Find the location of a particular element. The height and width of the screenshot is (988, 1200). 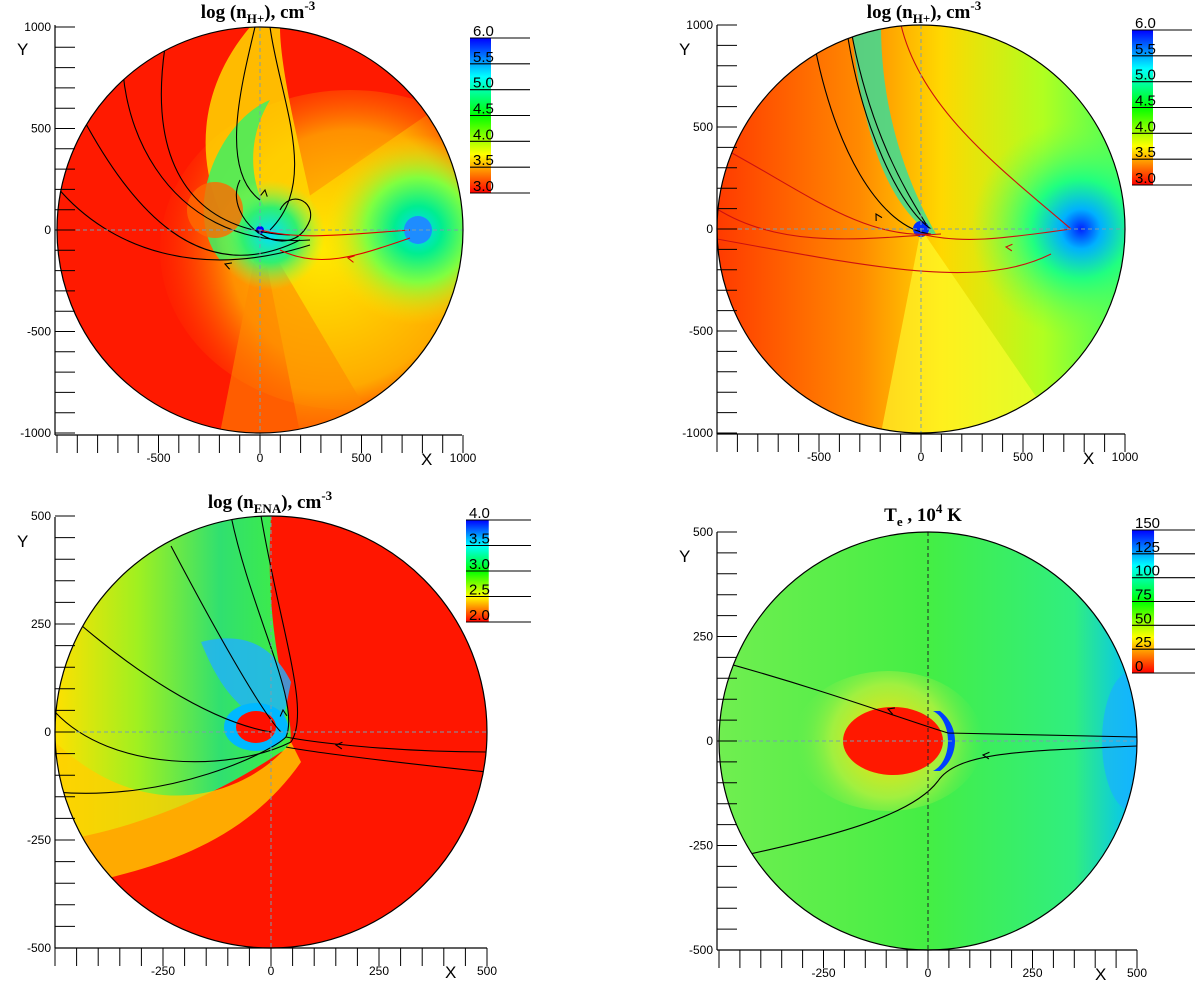

colorbar-tick-label: 100 is located at coordinates (1147, 571).